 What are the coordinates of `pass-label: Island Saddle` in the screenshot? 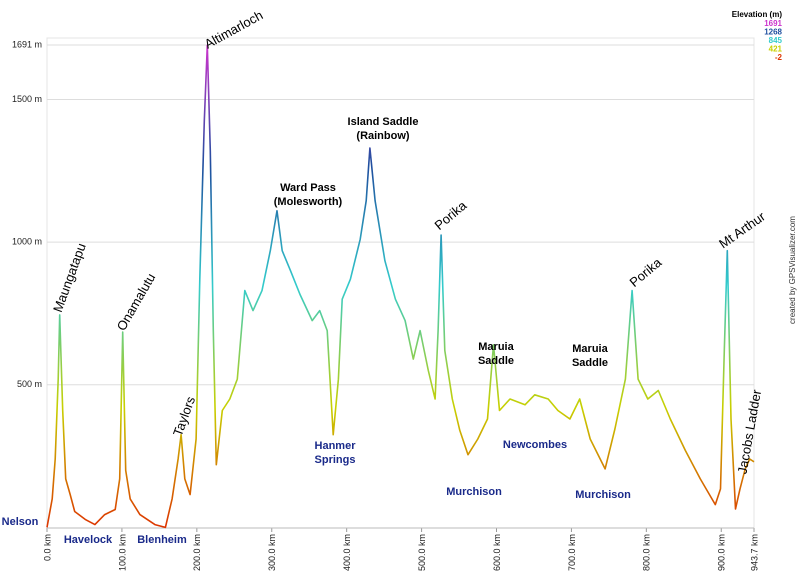 It's located at (383, 122).